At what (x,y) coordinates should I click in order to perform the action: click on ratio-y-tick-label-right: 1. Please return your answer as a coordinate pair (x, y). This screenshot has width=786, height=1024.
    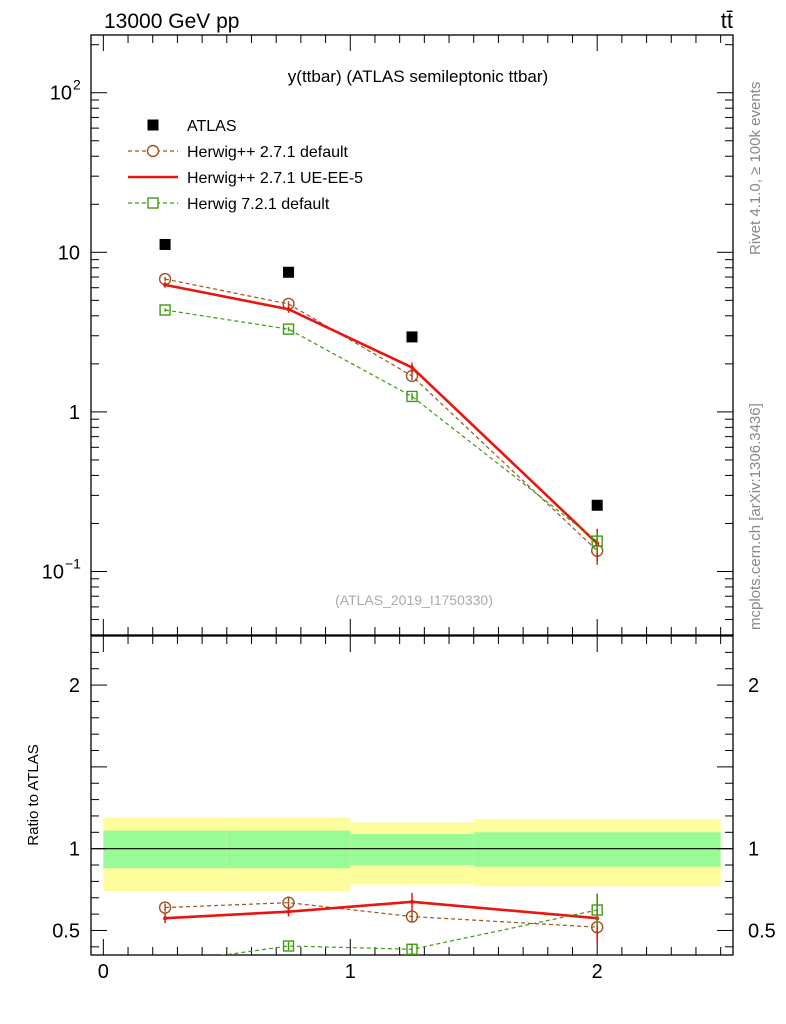
    Looking at the image, I should click on (753, 850).